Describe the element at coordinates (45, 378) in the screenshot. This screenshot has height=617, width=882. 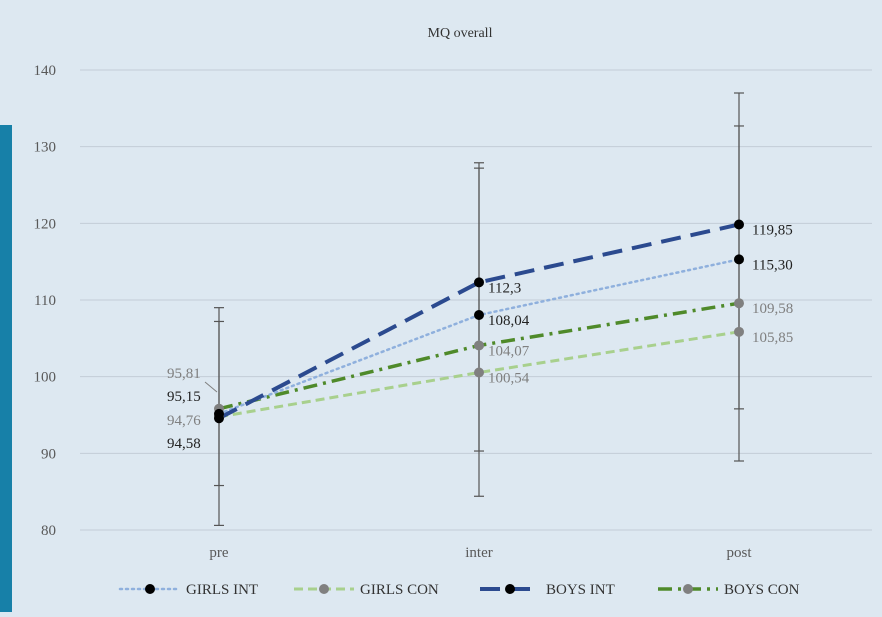
I see `y-tick-label-100: 100` at that location.